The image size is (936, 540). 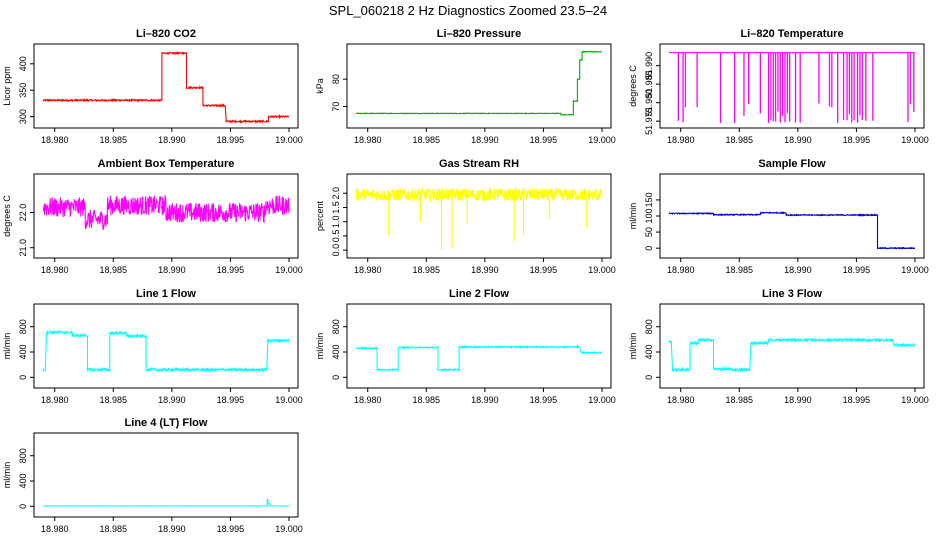 What do you see at coordinates (792, 294) in the screenshot?
I see `chart-title: Line 3 Flow` at bounding box center [792, 294].